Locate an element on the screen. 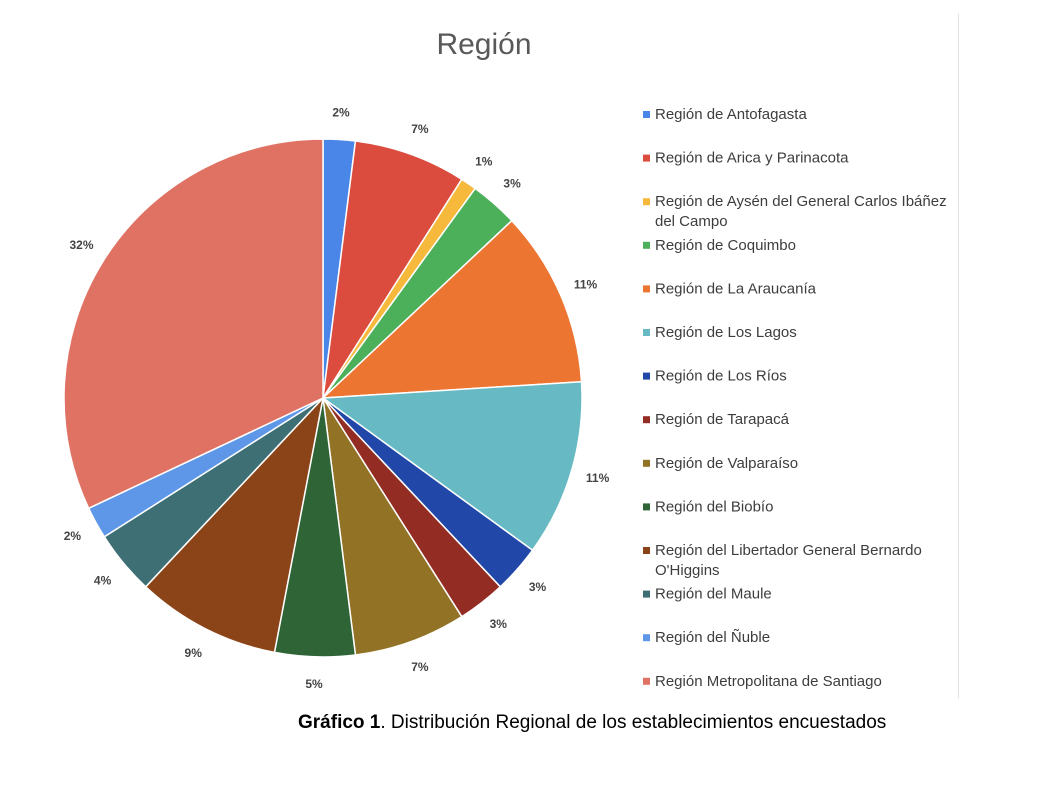 Image resolution: width=1038 pixels, height=789 pixels. legend-item: Región del Ñuble is located at coordinates (706, 637).